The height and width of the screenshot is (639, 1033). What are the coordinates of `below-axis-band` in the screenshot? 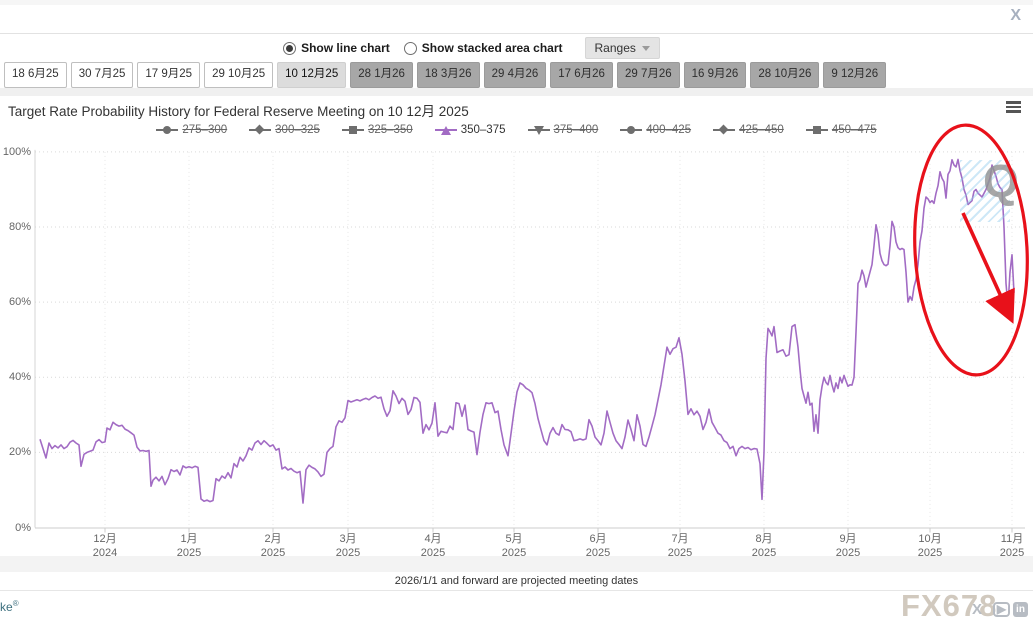 It's located at (516, 564).